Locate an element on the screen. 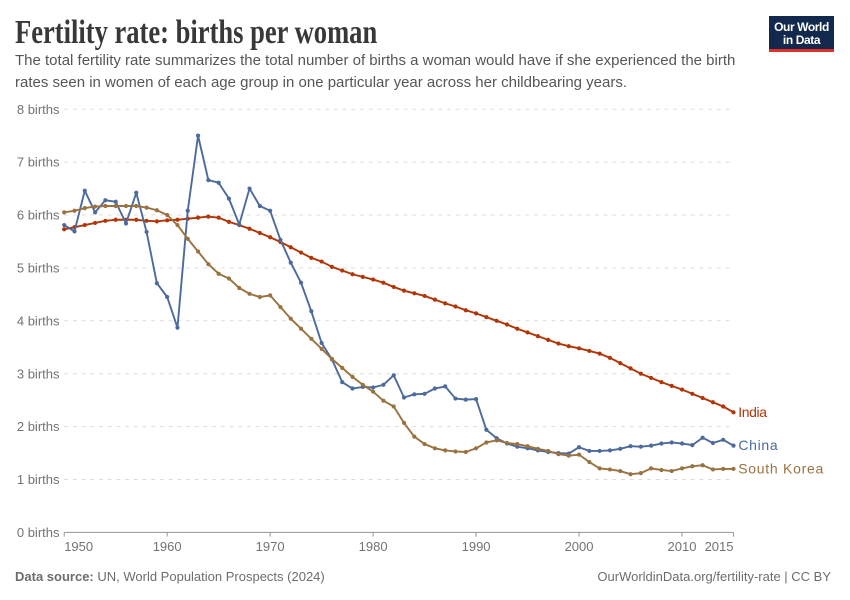 The width and height of the screenshot is (850, 600). svg-text: 6 births is located at coordinates (38, 215).